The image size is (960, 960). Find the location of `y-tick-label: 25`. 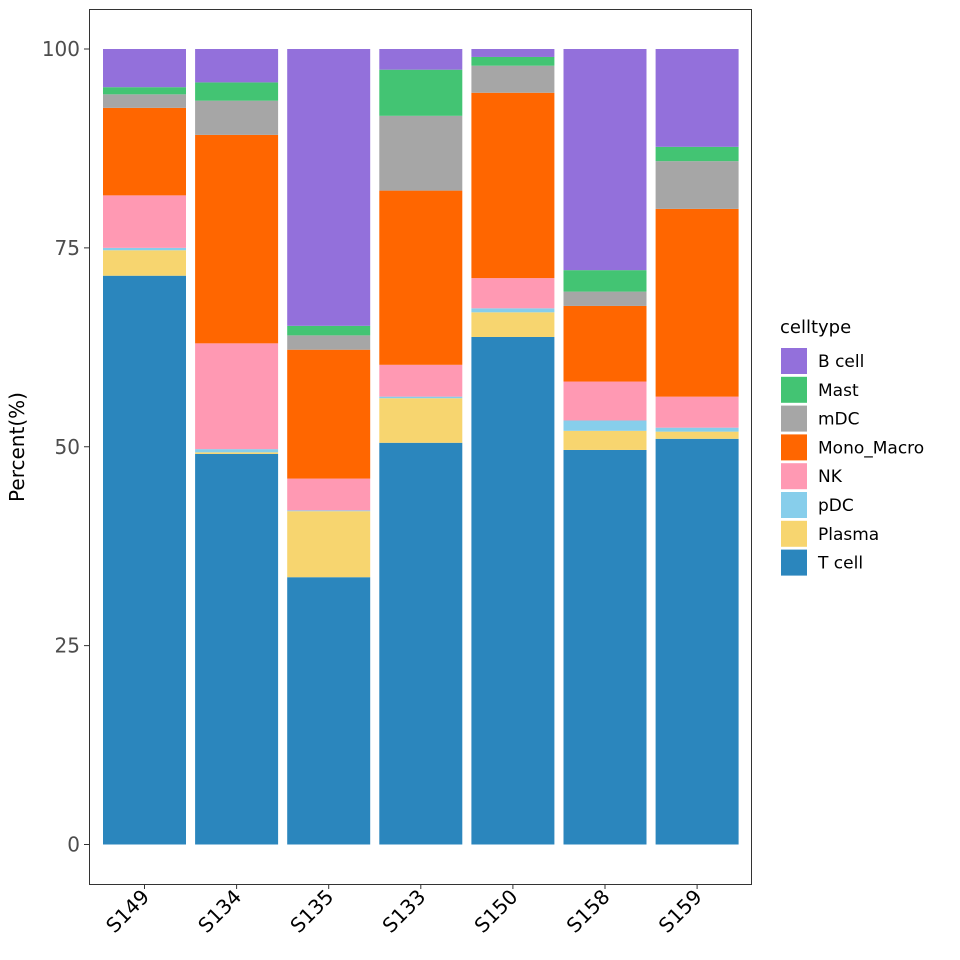

y-tick-label: 25 is located at coordinates (67, 646).